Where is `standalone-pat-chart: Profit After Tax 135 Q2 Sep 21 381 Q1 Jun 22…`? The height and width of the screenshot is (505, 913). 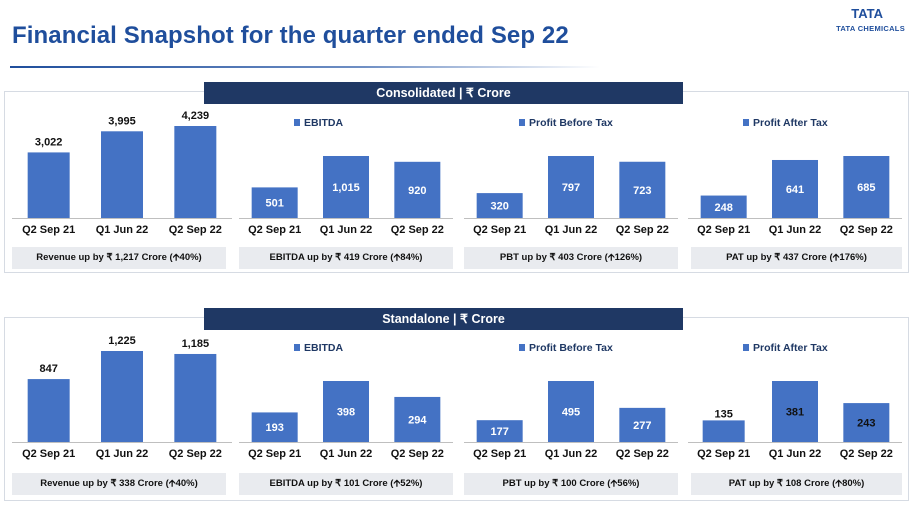 standalone-pat-chart: Profit After Tax 135 Q2 Sep 21 381 Q1 Jun 22… is located at coordinates (795, 401).